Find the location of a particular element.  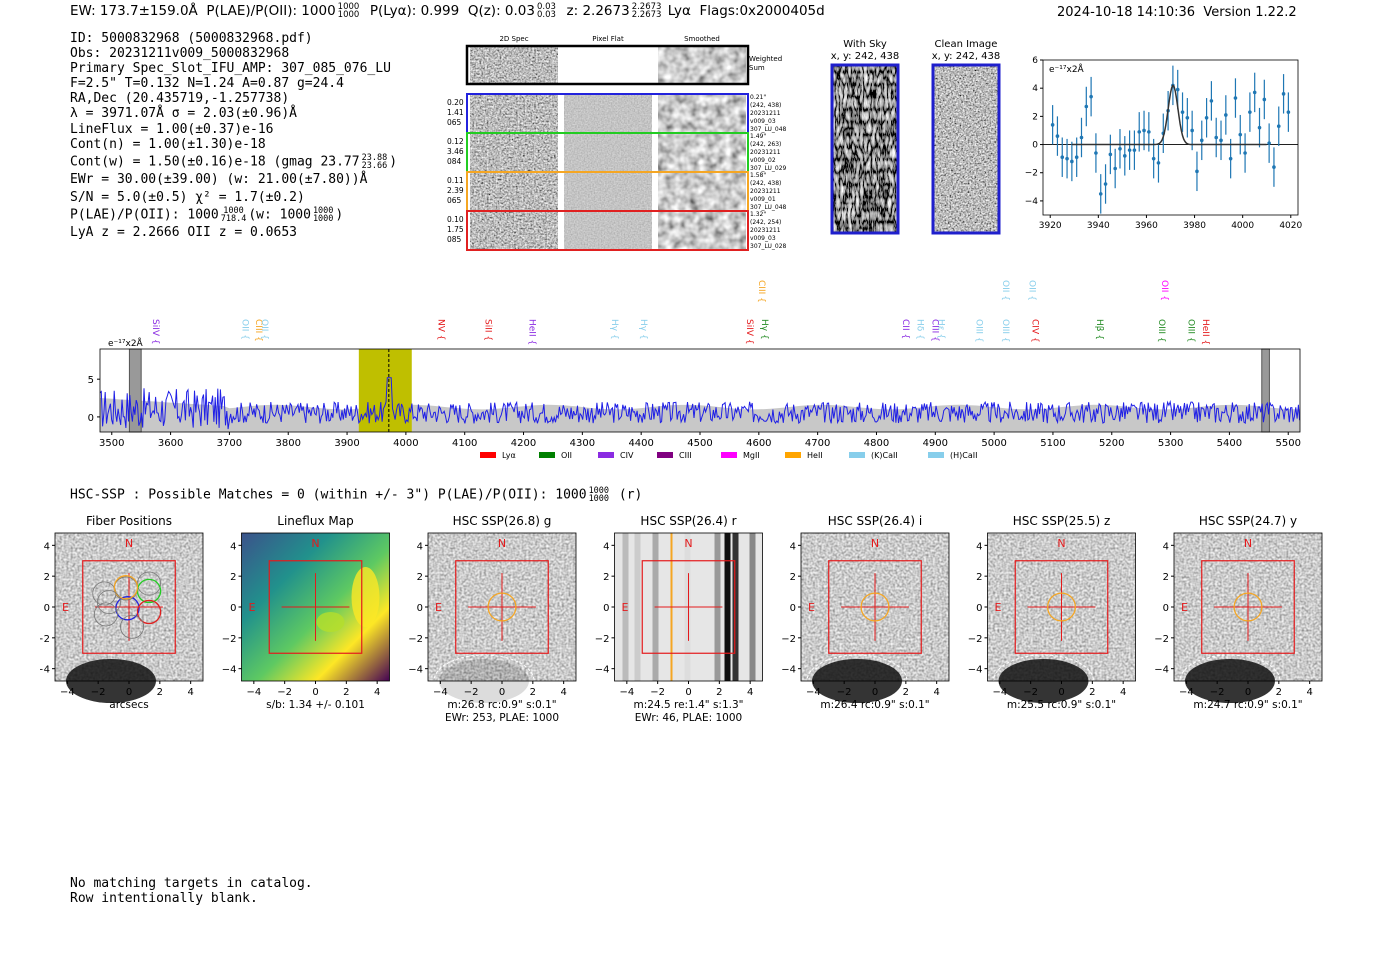

weighted-label: Weighted is located at coordinates (765, 59).